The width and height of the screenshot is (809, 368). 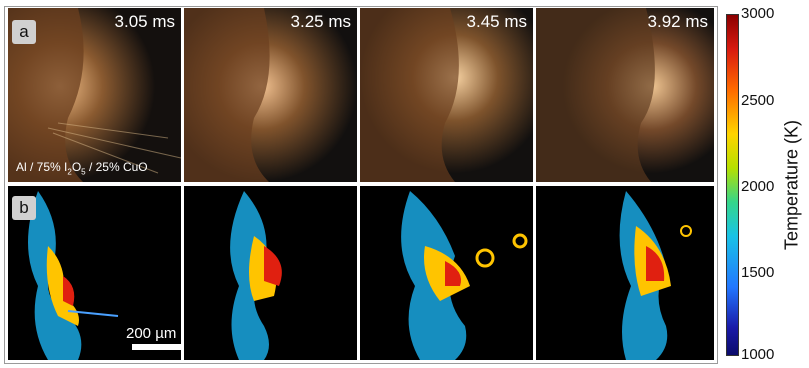 I want to click on camera-image-2: 3.25 ms, so click(x=270, y=95).